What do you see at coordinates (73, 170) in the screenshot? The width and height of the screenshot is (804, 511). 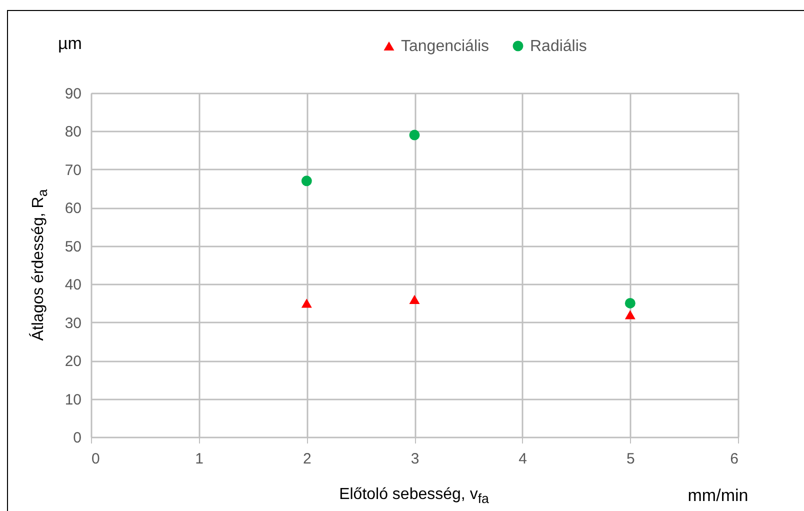 I see `y-tick-label: 70` at bounding box center [73, 170].